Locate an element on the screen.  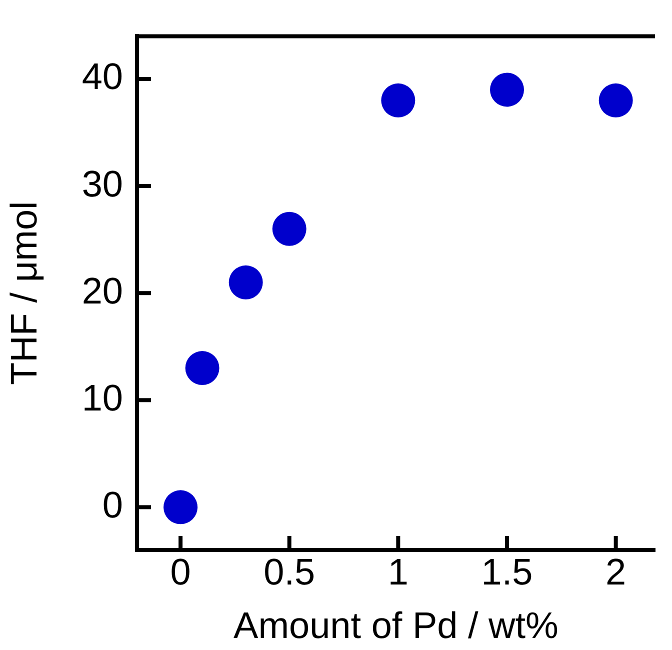
y-tick-label: 0 is located at coordinates (112, 505).